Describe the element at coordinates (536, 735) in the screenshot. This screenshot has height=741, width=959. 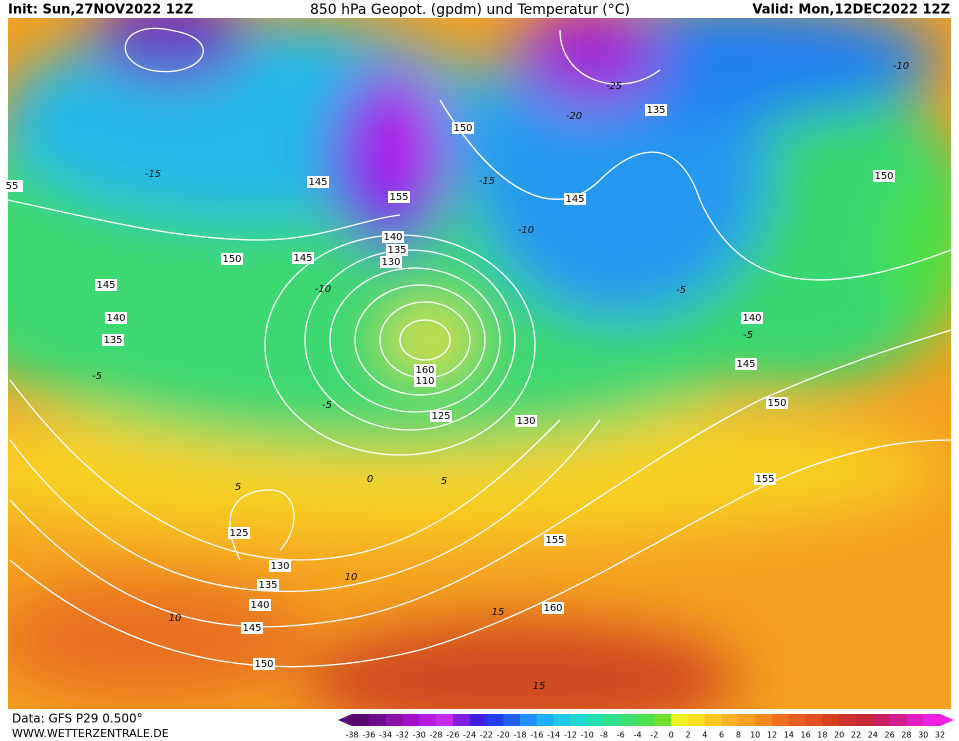
I see `colorbar-tick-label: -16` at that location.